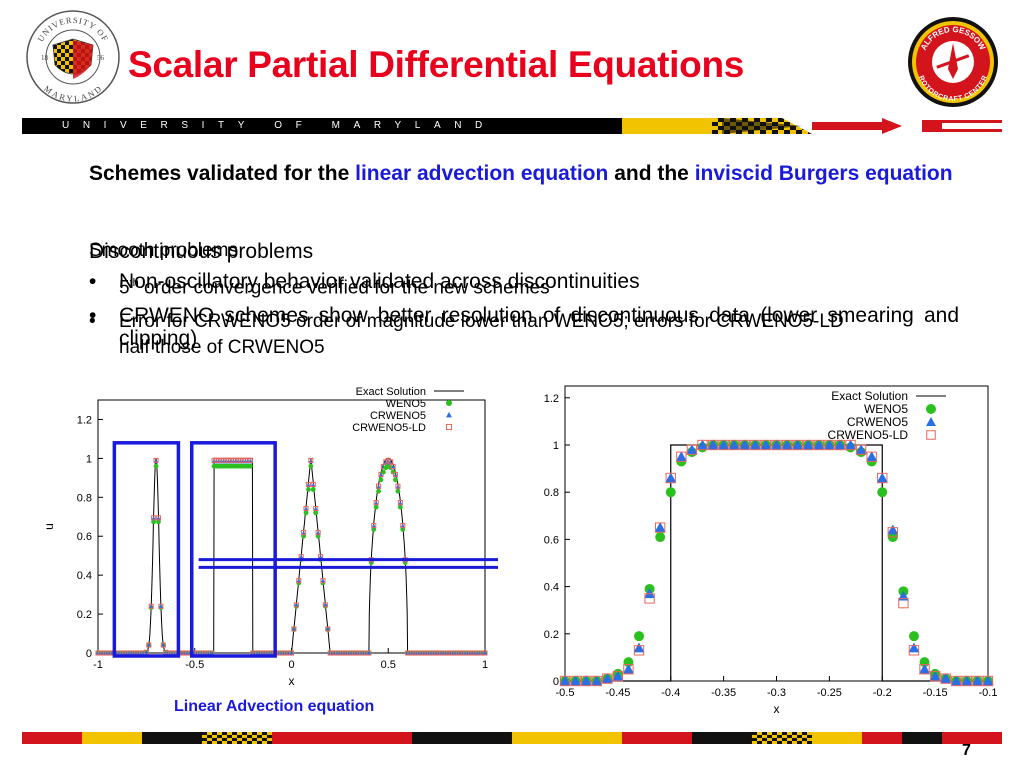 The height and width of the screenshot is (768, 1024). I want to click on y-axis-label: u, so click(521, 533).